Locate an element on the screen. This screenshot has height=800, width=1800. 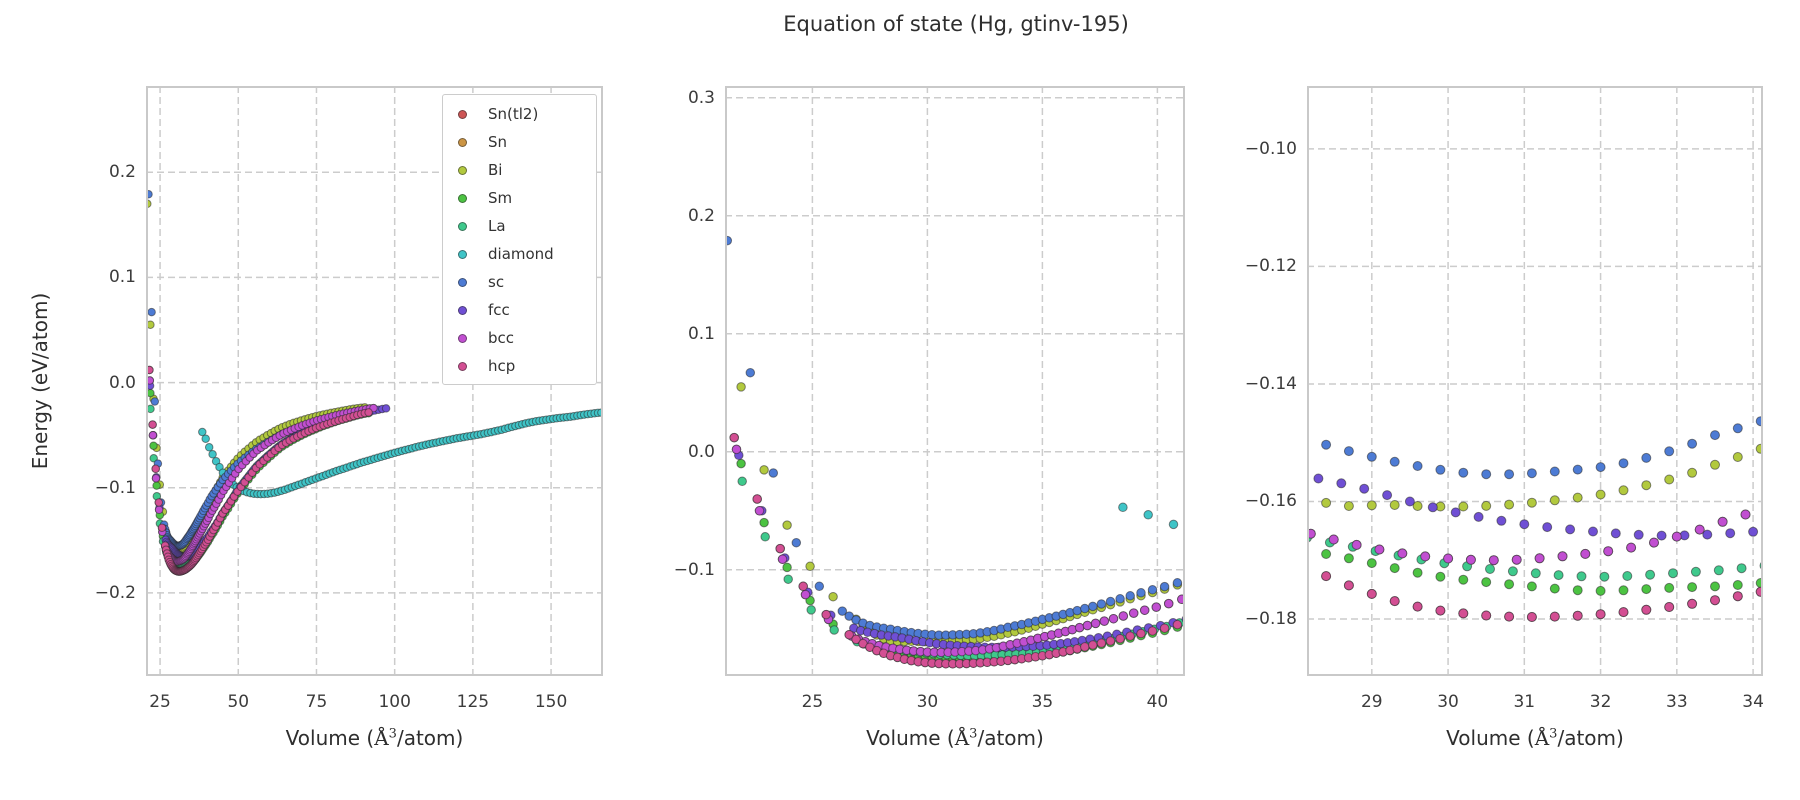
legend-item: hcp is located at coordinates (519, 366).